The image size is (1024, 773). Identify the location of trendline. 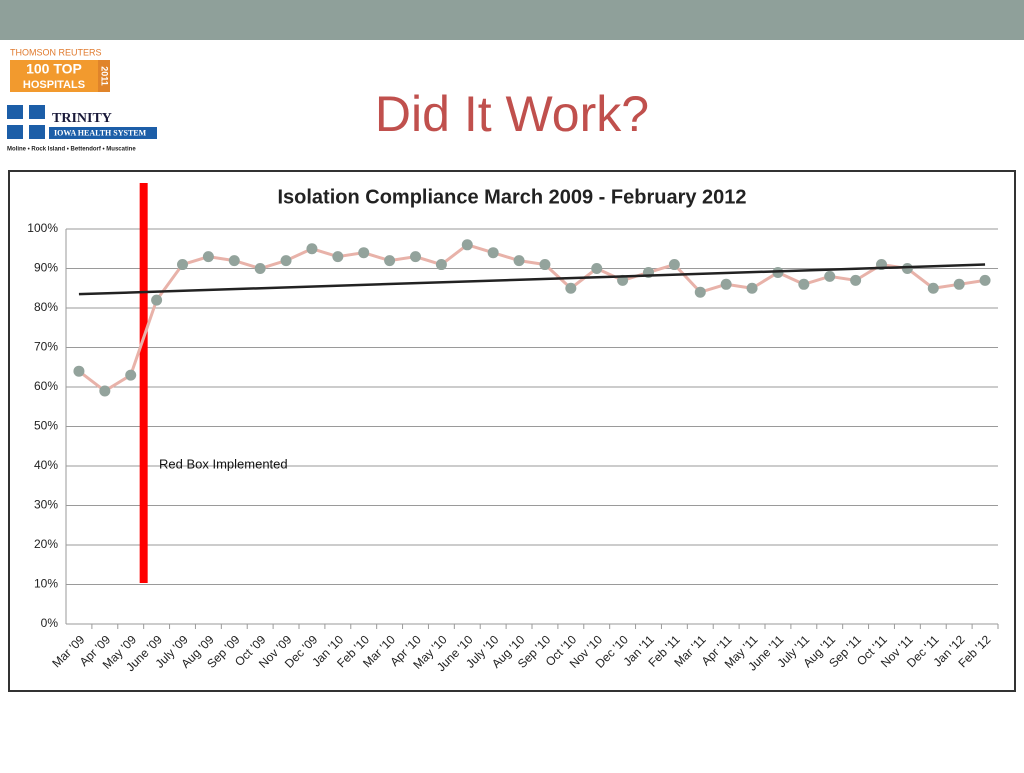
(532, 279).